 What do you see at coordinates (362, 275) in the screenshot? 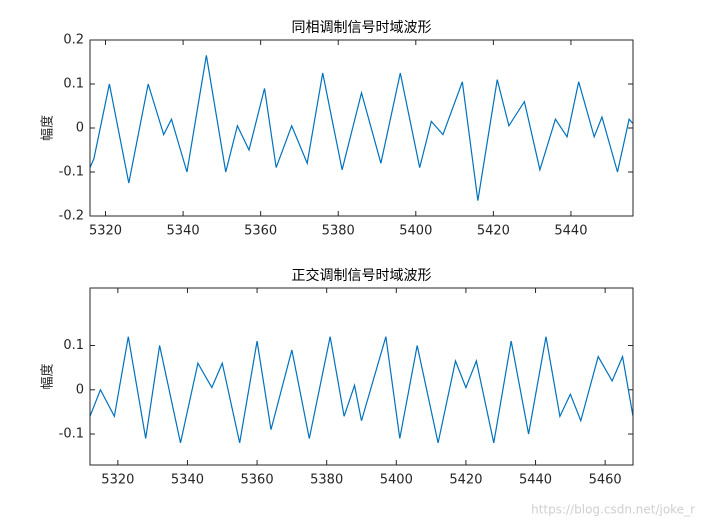
I see `chart-title: 正交调制信号时域波形` at bounding box center [362, 275].